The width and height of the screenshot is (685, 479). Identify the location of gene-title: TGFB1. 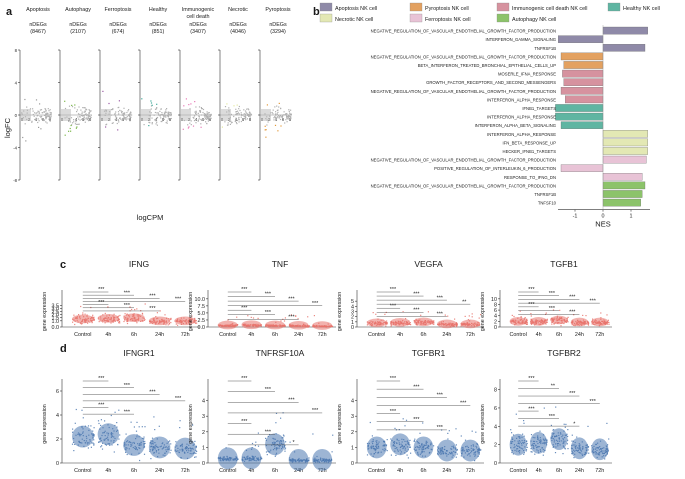
(564, 264).